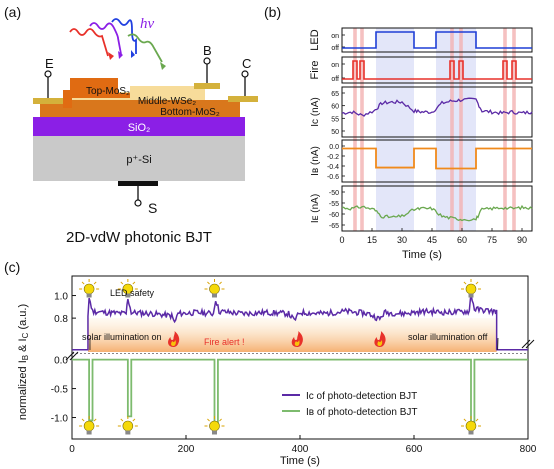 The image size is (554, 469). Describe the element at coordinates (137, 94) in the screenshot. I see `middle-wse2-layer` at that location.